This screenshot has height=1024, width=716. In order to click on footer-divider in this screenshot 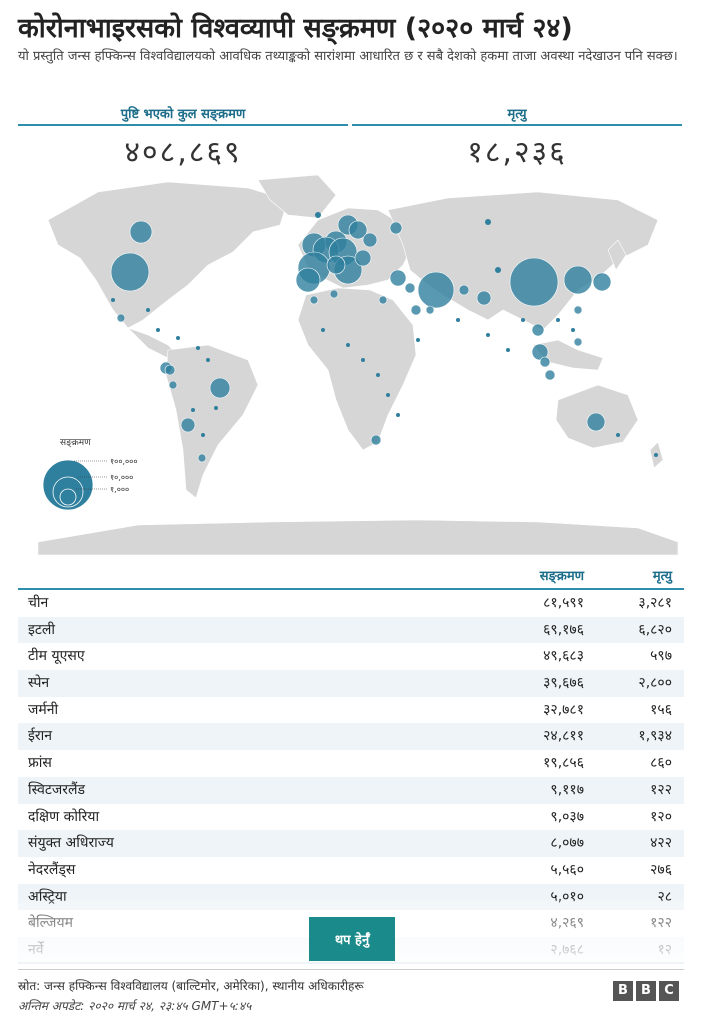, I will do `click(351, 969)`.